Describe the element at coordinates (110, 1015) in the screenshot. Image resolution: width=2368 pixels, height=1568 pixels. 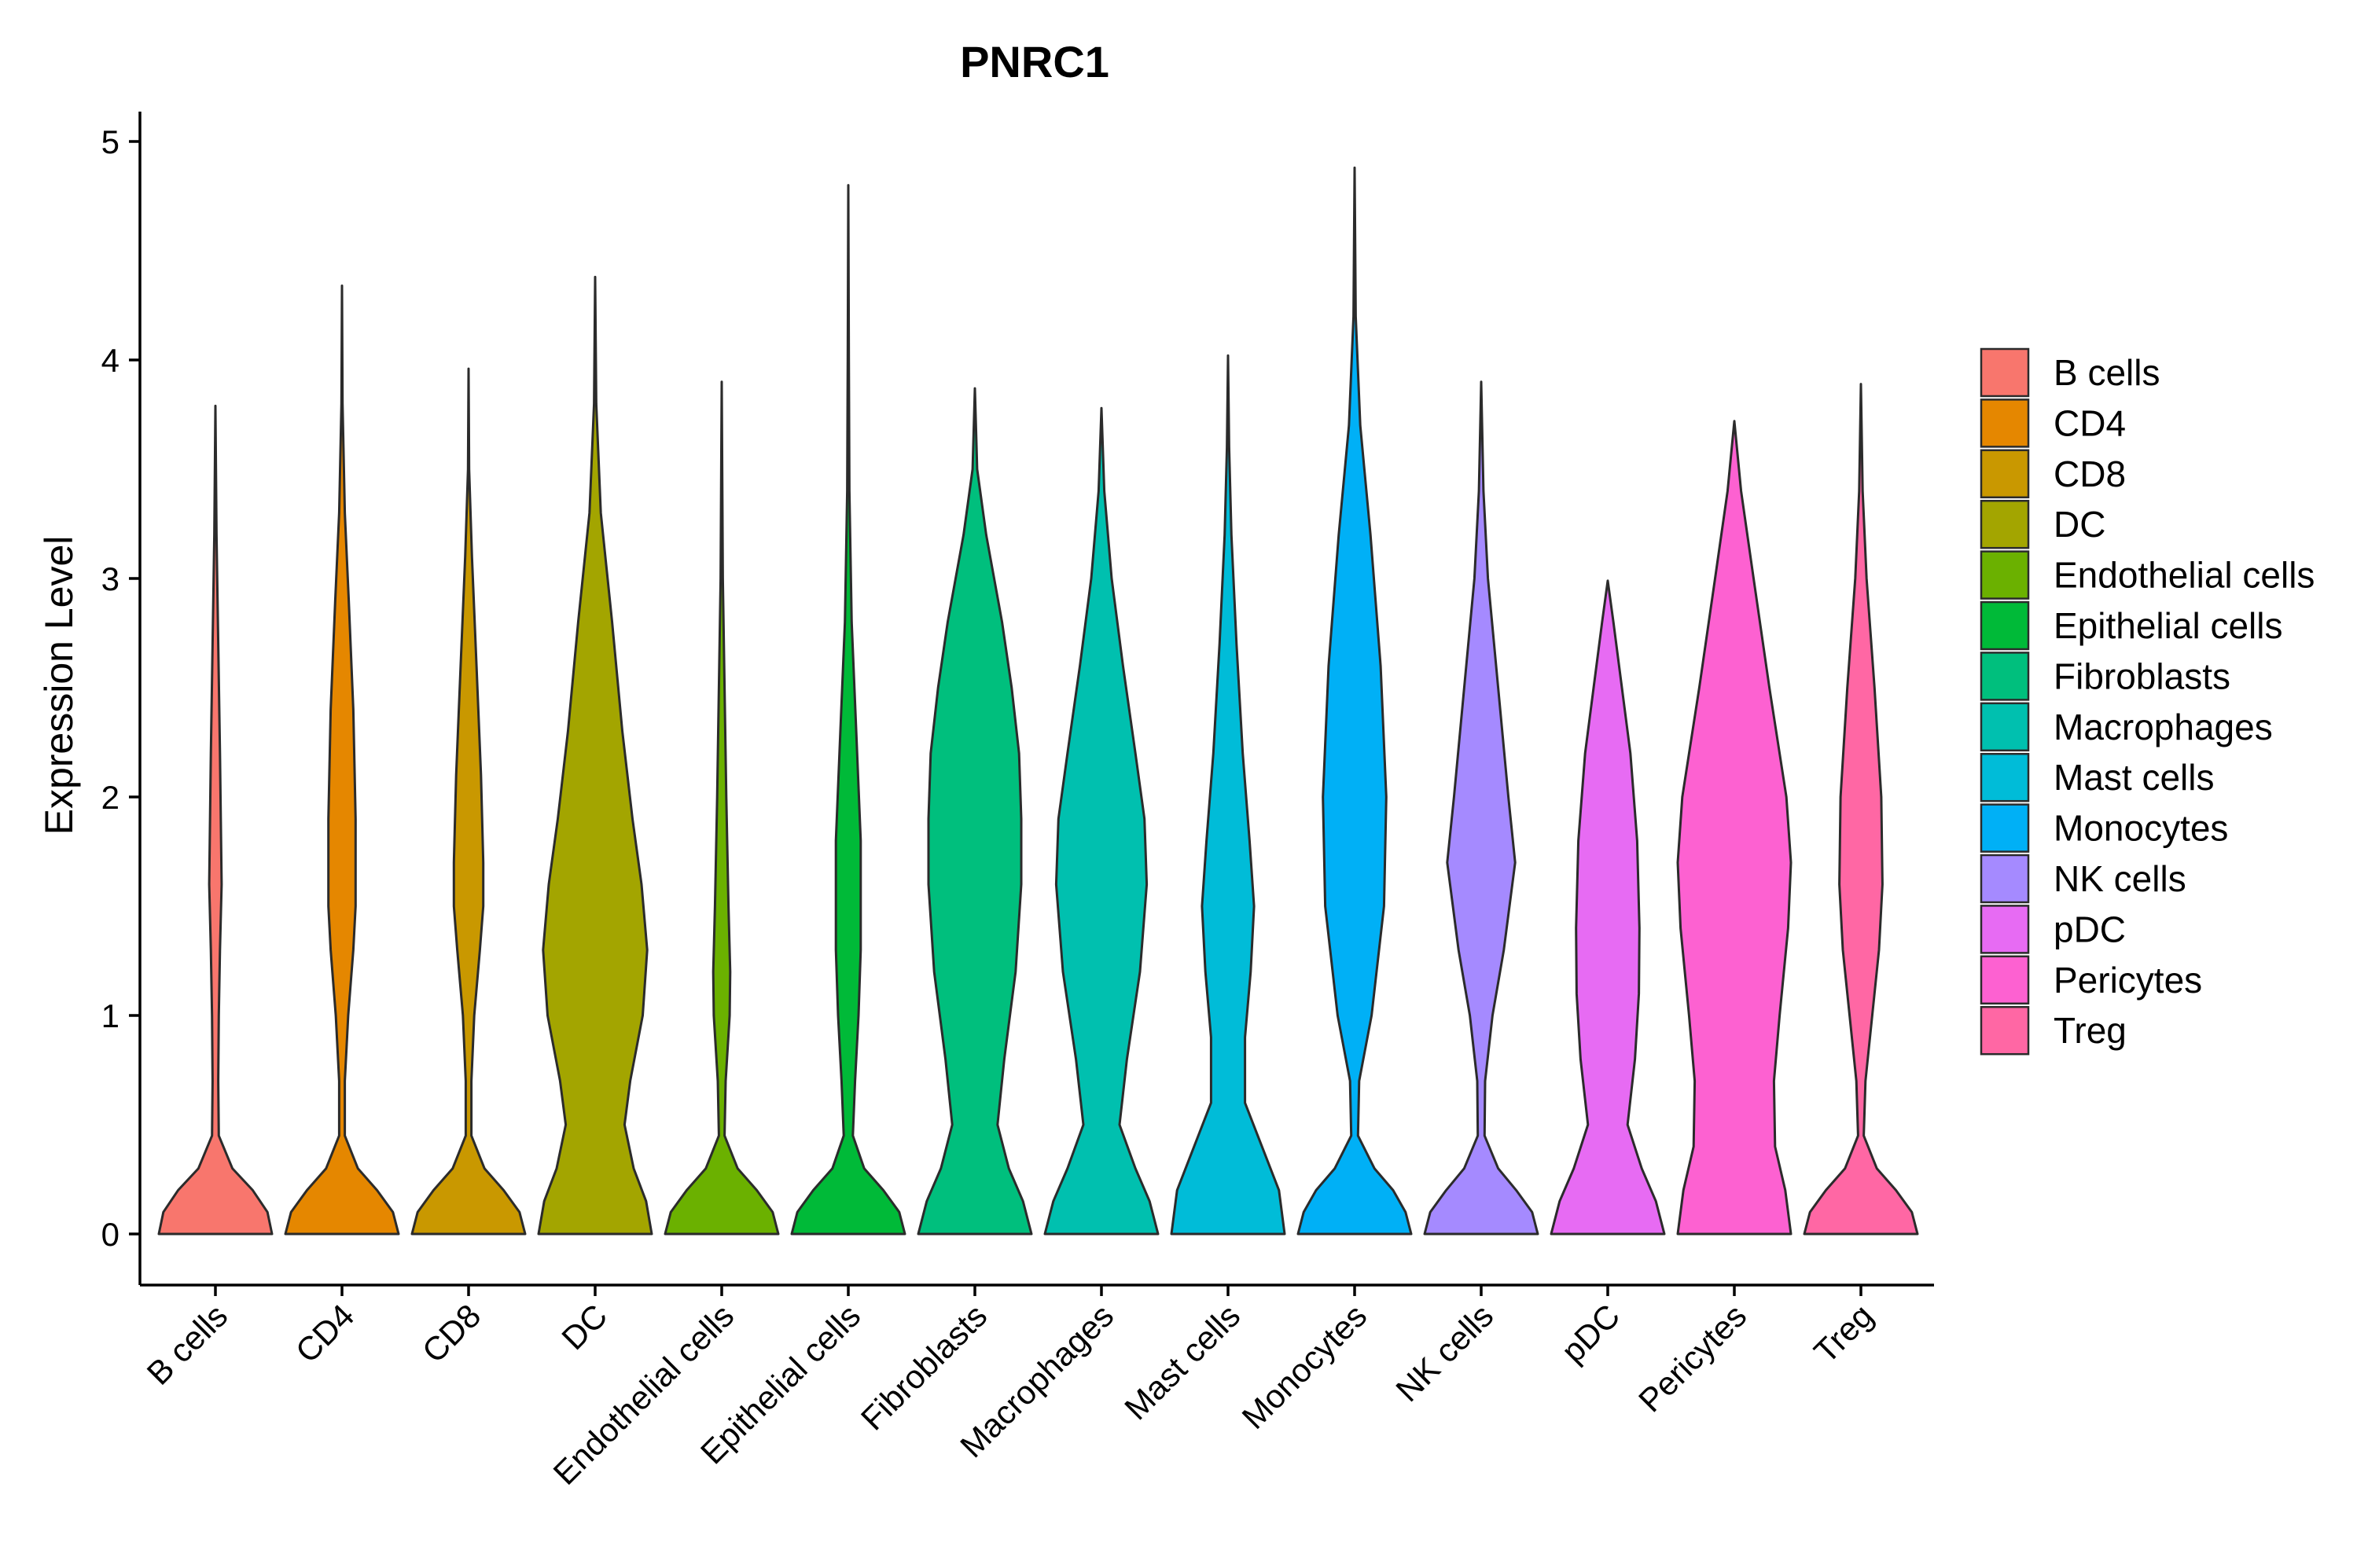
I see `y-tick-label: 1` at that location.